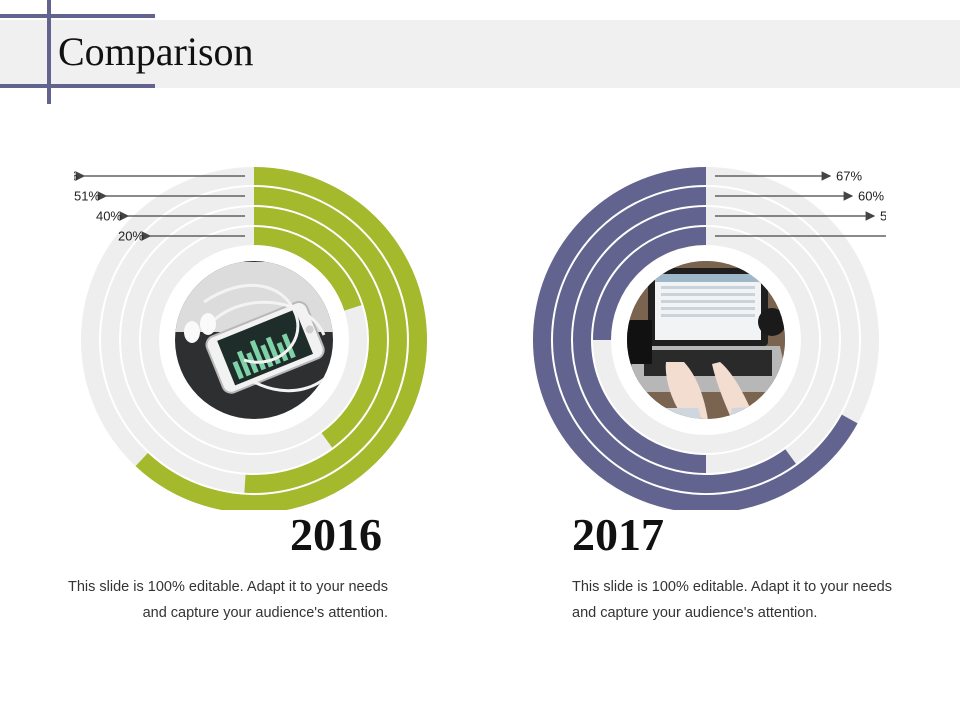  What do you see at coordinates (849, 176) in the screenshot?
I see `value-label-2017-67: 67%` at bounding box center [849, 176].